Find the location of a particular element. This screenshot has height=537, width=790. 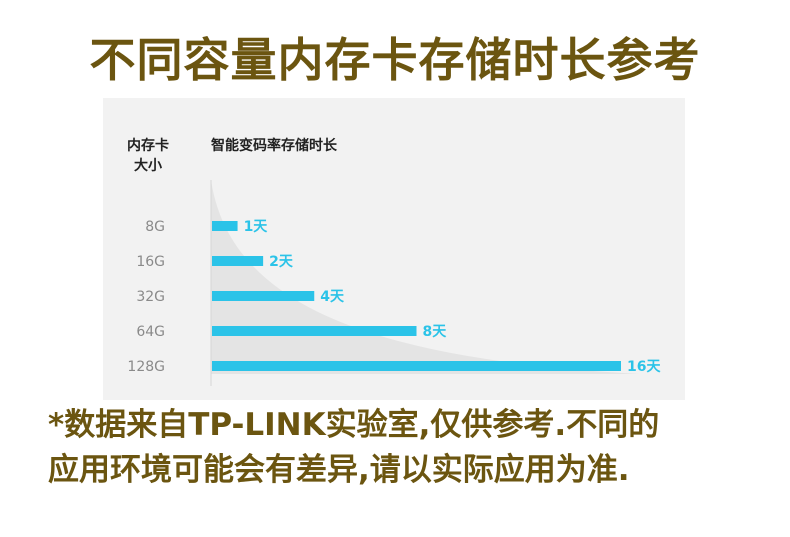

duration-column-header: 智能变码率存储时长 is located at coordinates (274, 146).